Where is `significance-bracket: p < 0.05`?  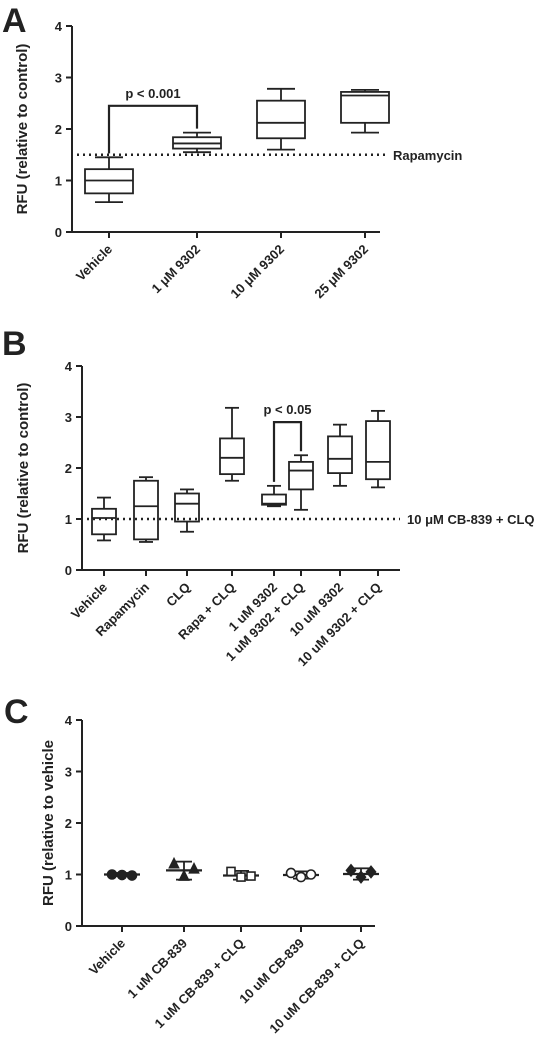
significance-bracket: p < 0.05 is located at coordinates (287, 442).